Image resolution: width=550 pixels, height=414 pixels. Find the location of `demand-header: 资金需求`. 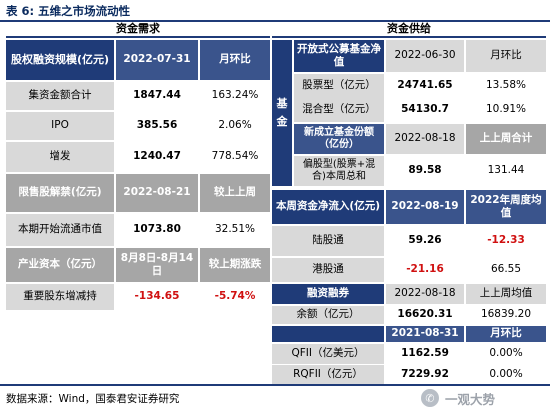

demand-header: 资金需求 is located at coordinates (138, 29).